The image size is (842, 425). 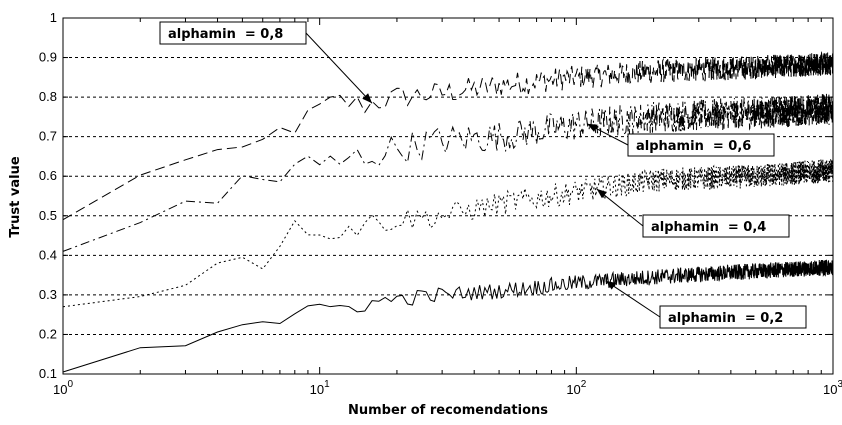 I want to click on annotation-label: alphamin = 0,6, so click(x=693, y=146).